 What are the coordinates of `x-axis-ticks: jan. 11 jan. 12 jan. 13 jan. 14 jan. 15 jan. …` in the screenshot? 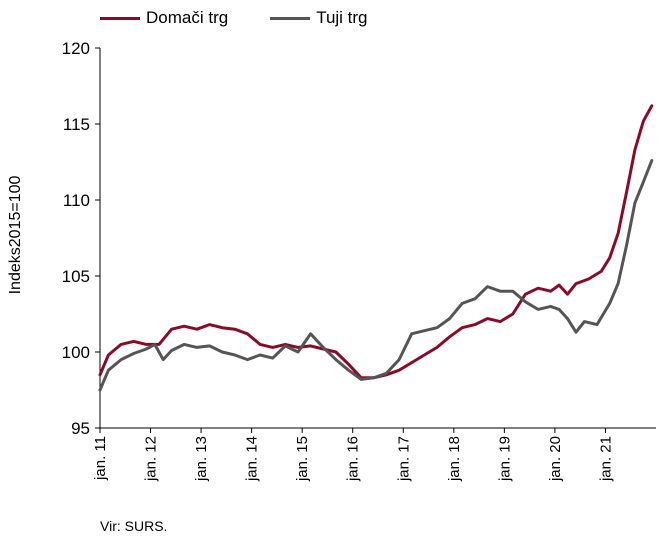 It's located at (353, 455).